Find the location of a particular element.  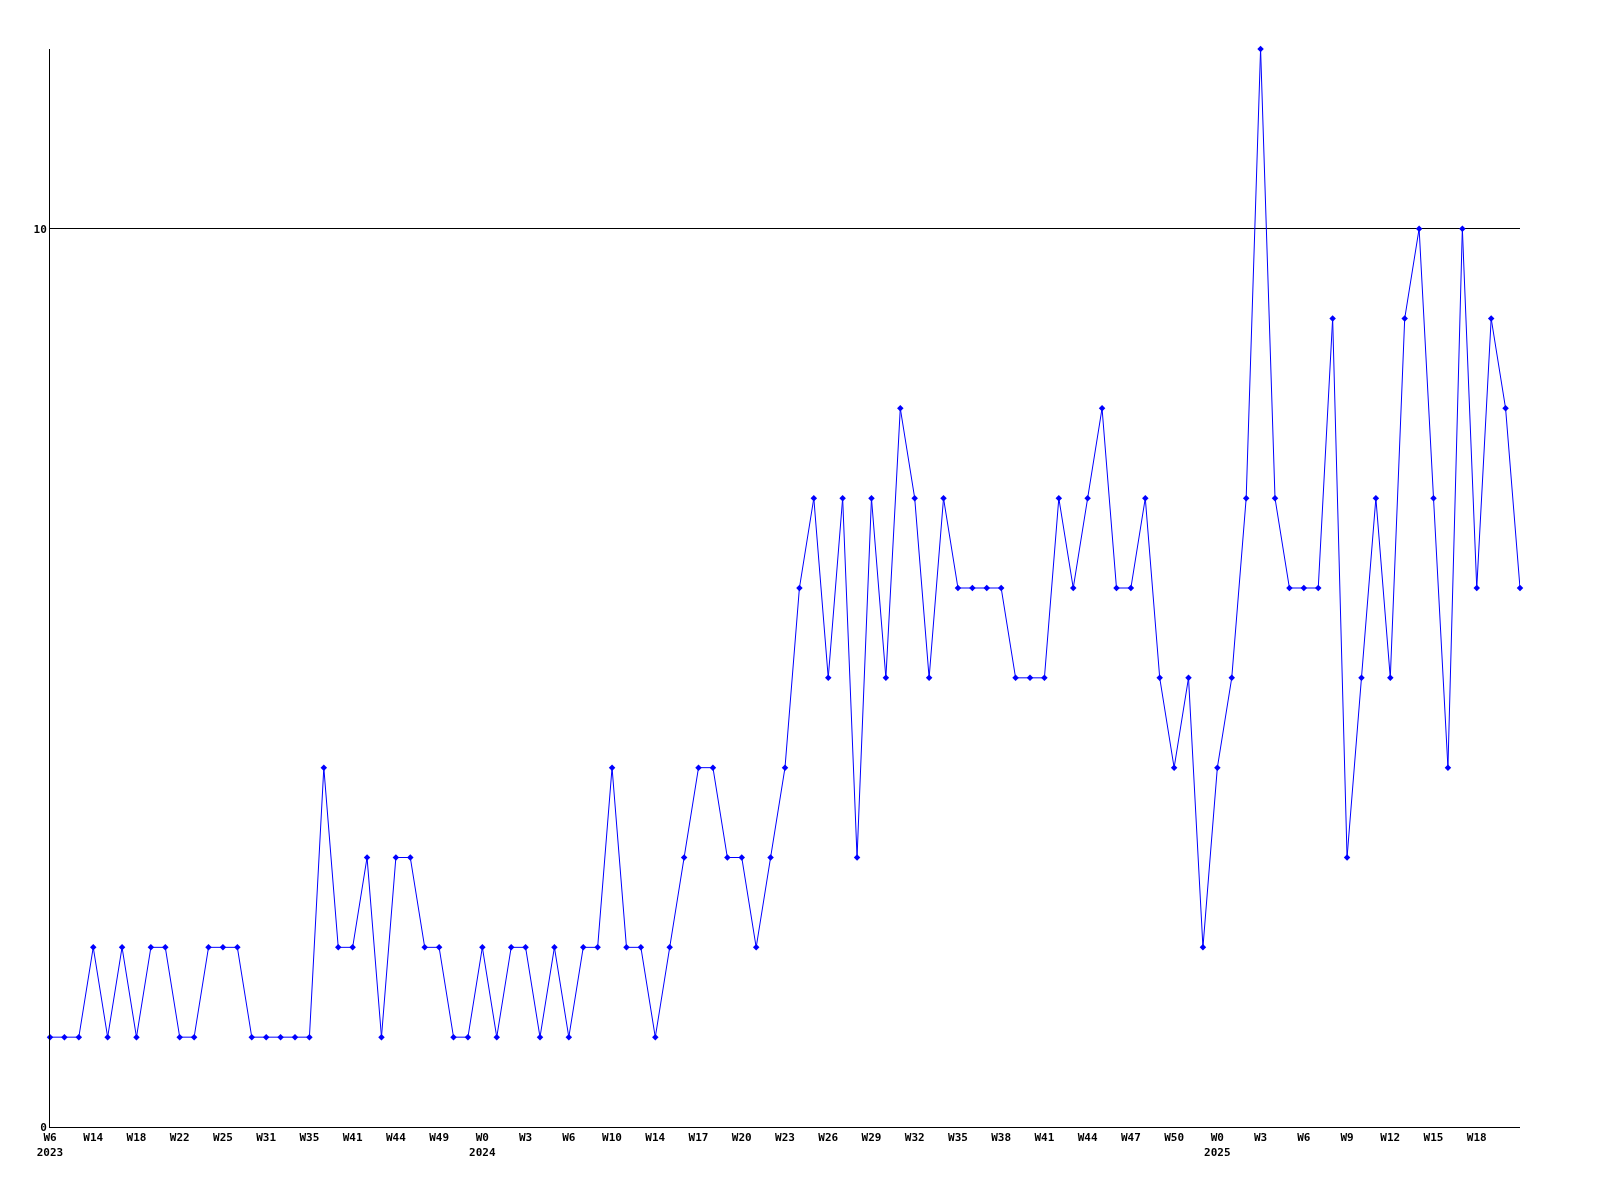

x-tick-label: W38 is located at coordinates (1001, 1138).